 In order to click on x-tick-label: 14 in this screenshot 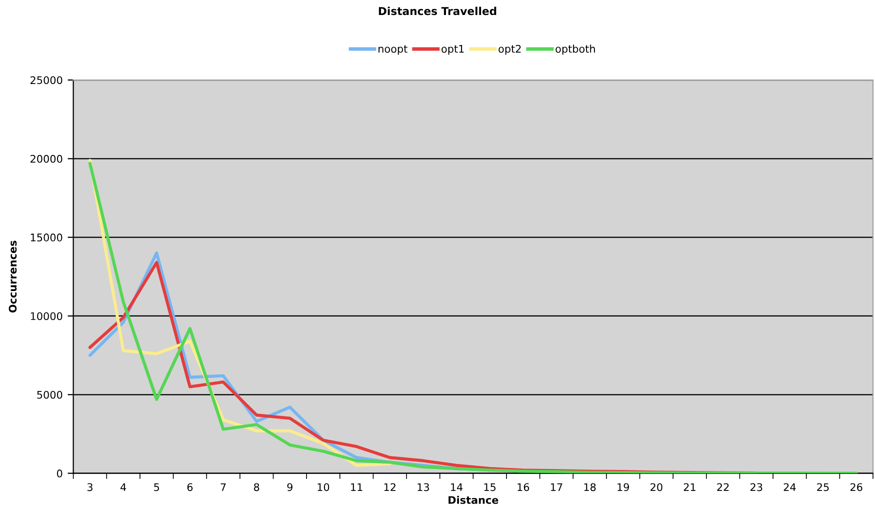, I will do `click(457, 487)`.